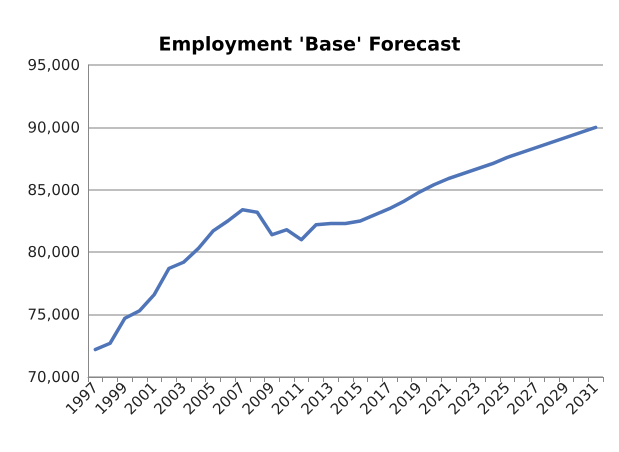 This screenshot has width=619, height=452. What do you see at coordinates (54, 189) in the screenshot?
I see `y-tick-label: 85,000` at bounding box center [54, 189].